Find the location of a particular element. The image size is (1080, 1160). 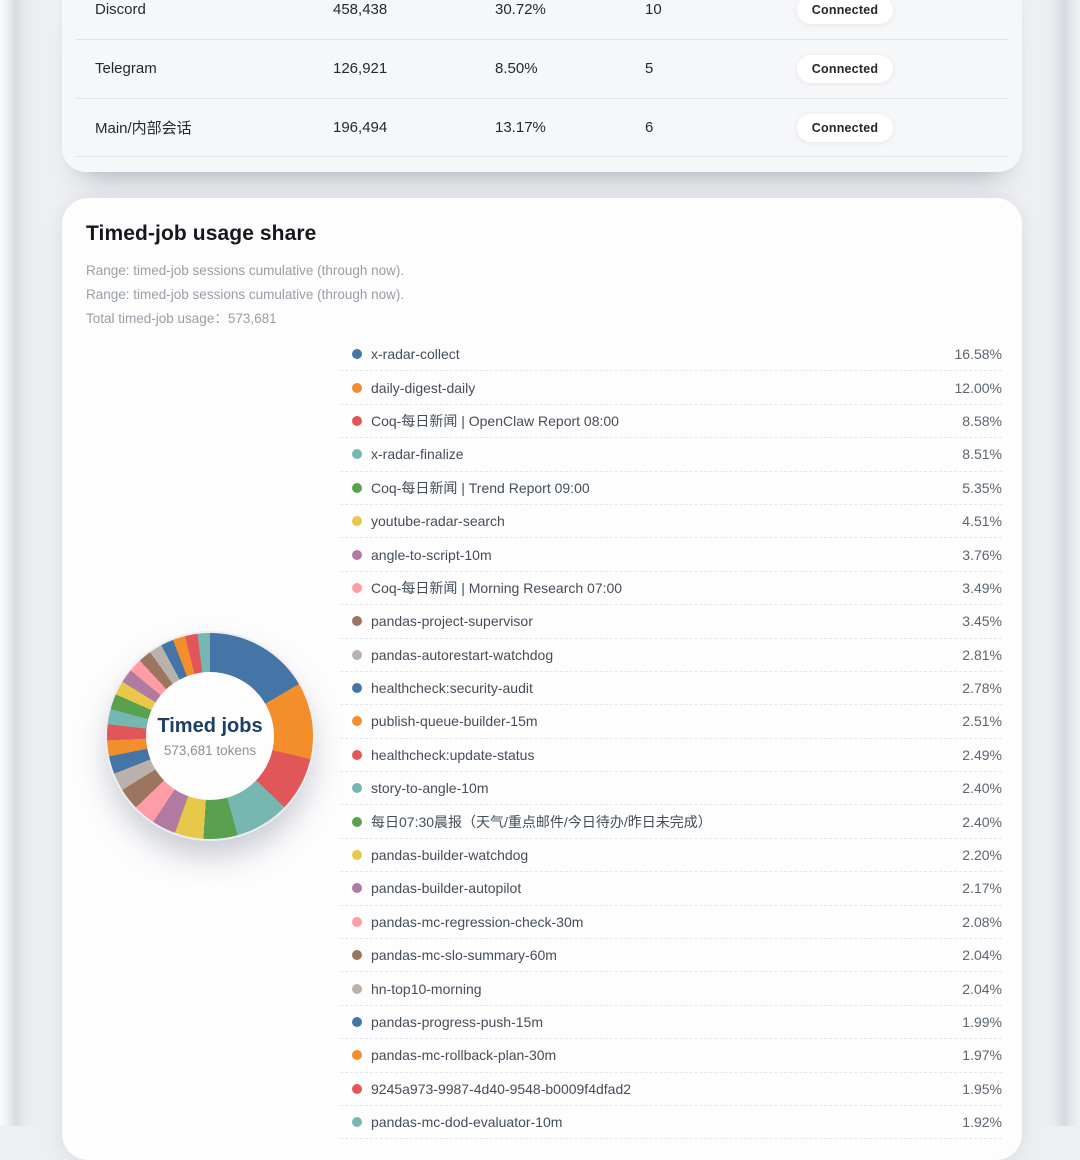

donut-center: Timed jobs 573,681 tokens is located at coordinates (210, 736).